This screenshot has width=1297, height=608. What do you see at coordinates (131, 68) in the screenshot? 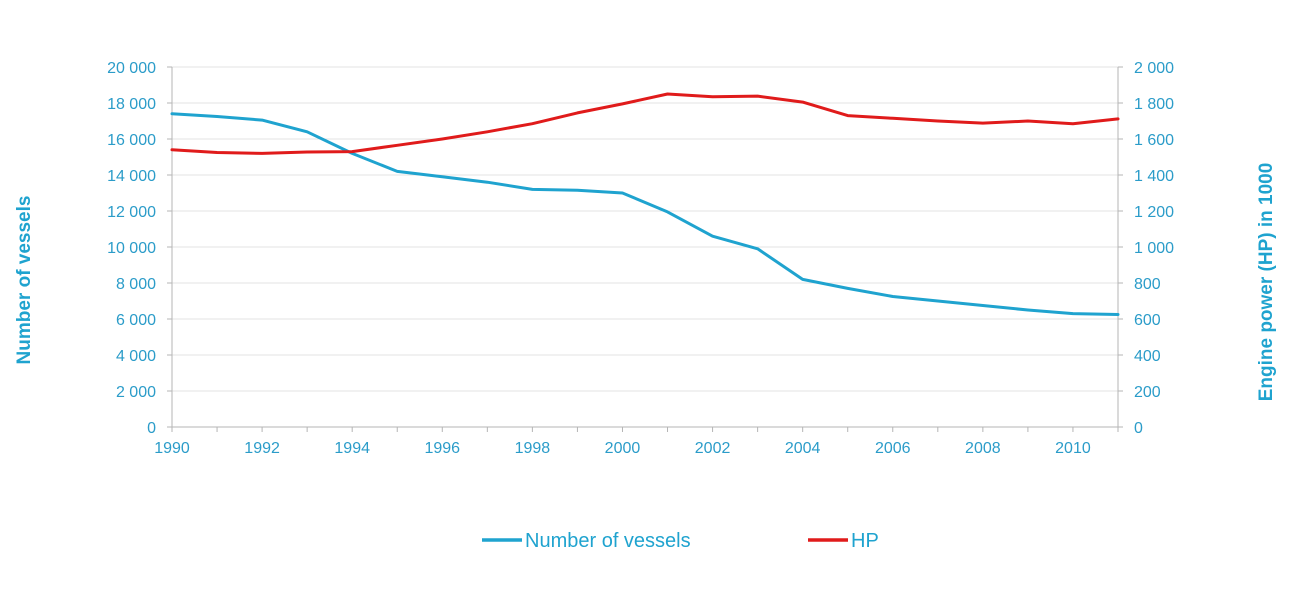
I see `left-y-tick-label: 20 000` at bounding box center [131, 68].